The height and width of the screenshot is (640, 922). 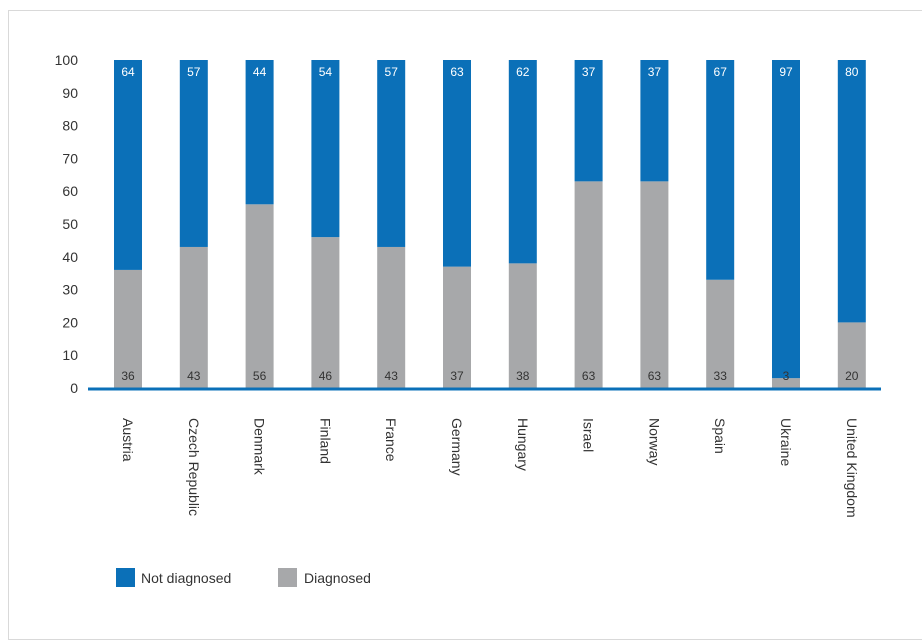 What do you see at coordinates (125, 577) in the screenshot?
I see `legend-swatch-not-diagnosed` at bounding box center [125, 577].